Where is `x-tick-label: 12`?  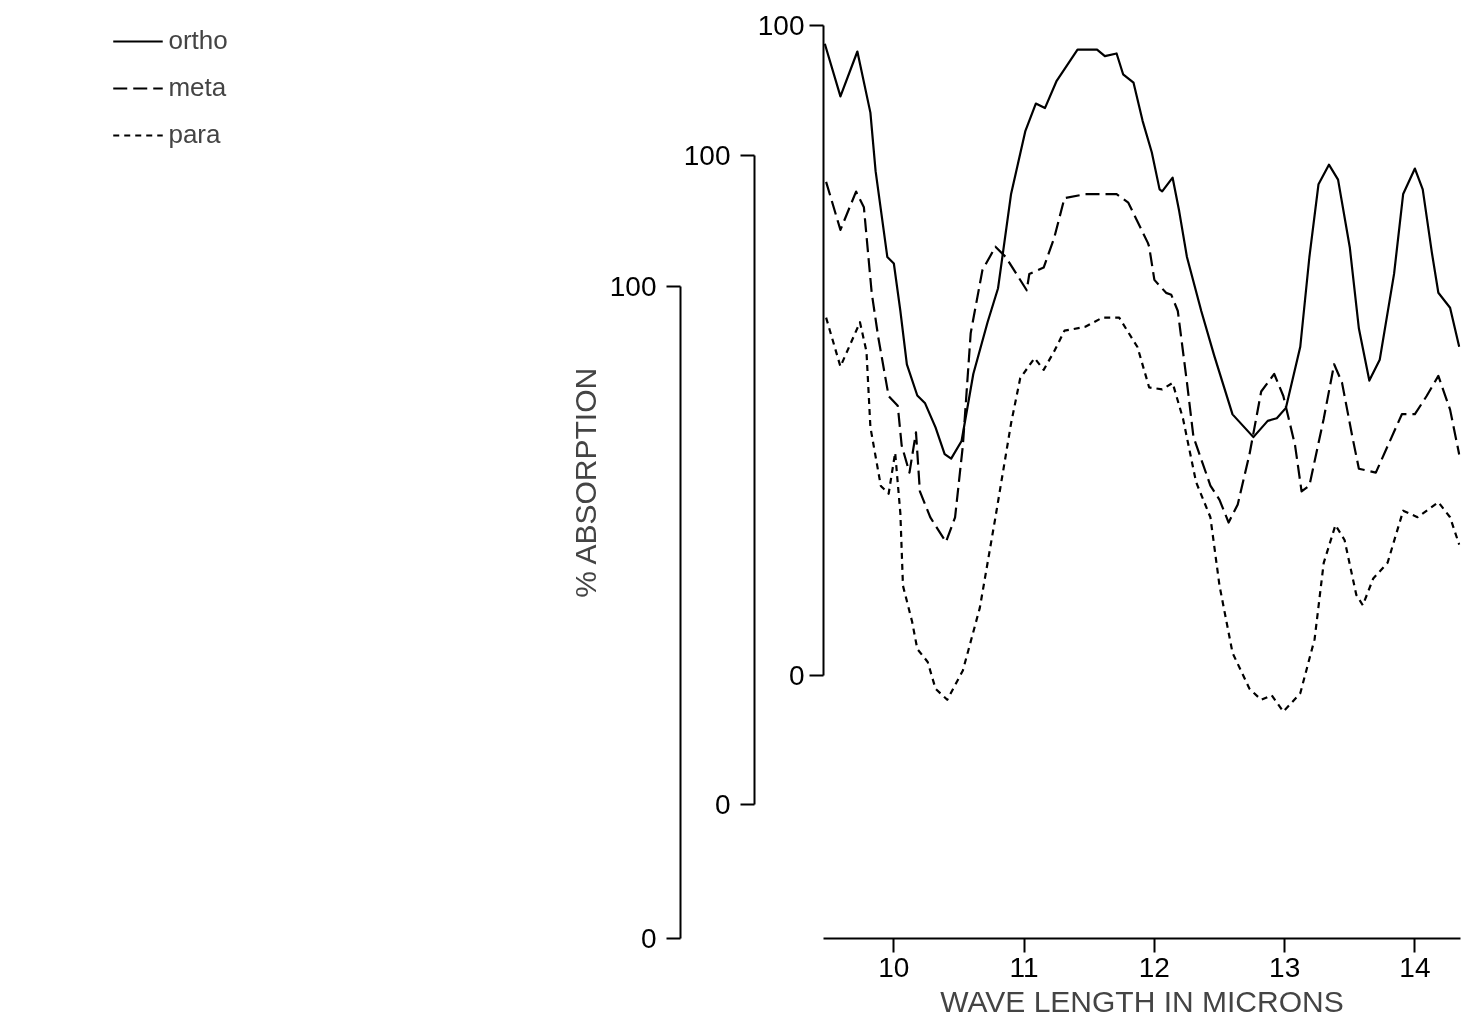 x-tick-label: 12 is located at coordinates (1154, 967).